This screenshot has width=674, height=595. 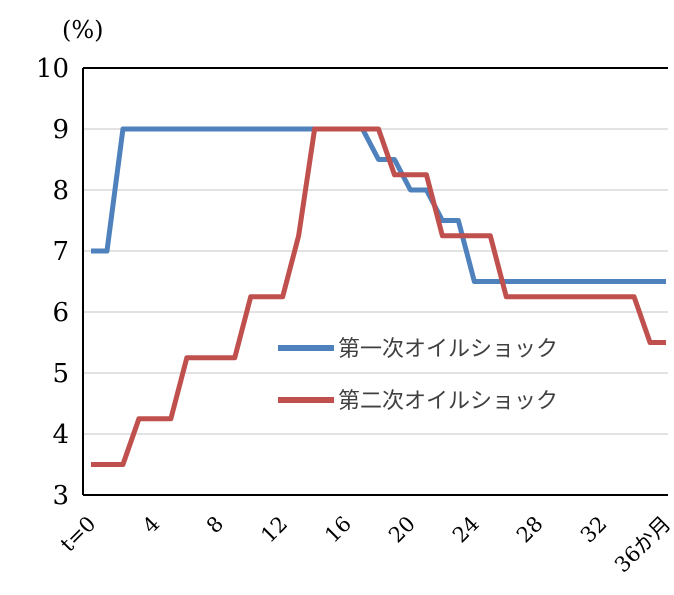 I want to click on legend-label-first-oil-shock: 第一次オイルショック, so click(x=448, y=349).